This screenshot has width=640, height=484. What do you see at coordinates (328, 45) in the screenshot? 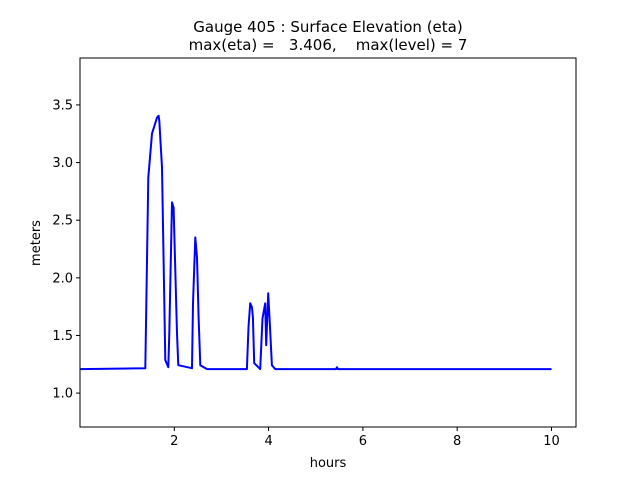
I see `chart-subtitle: max(eta) = 3.406, max(level) = 7` at bounding box center [328, 45].